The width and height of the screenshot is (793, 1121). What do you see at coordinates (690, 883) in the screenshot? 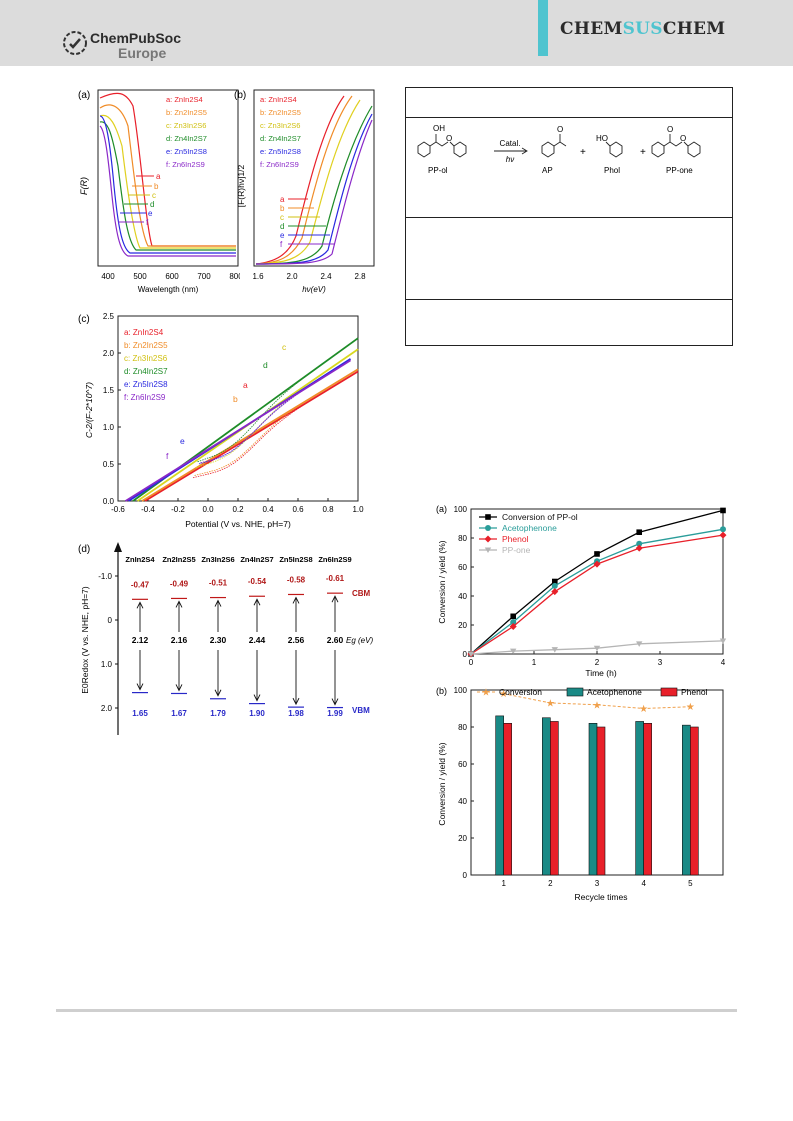
I see `x-tick-label: 5` at bounding box center [690, 883].